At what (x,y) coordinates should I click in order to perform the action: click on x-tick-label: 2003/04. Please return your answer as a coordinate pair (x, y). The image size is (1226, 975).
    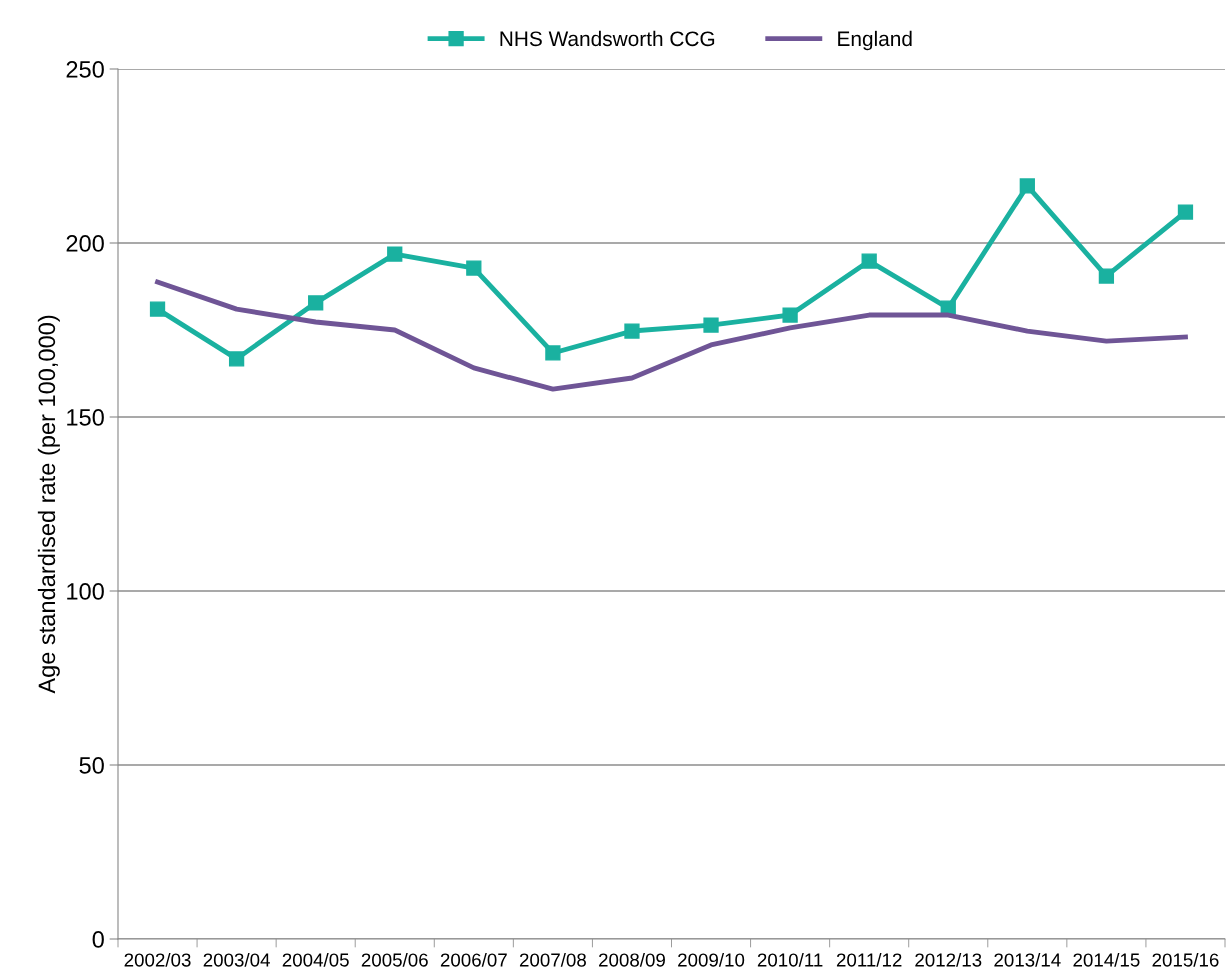
    Looking at the image, I should click on (236, 959).